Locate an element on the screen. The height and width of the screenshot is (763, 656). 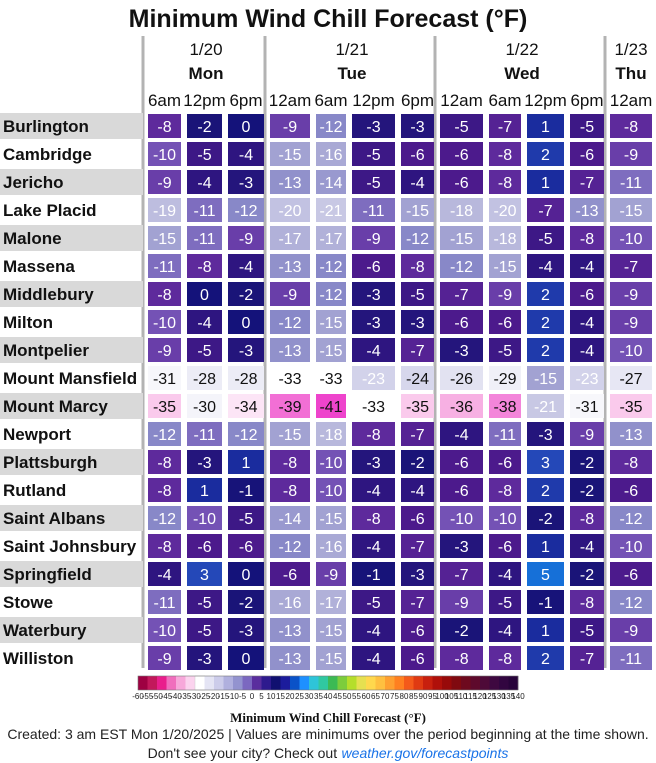
colorbar-tick-label: 130 is located at coordinates (499, 696).